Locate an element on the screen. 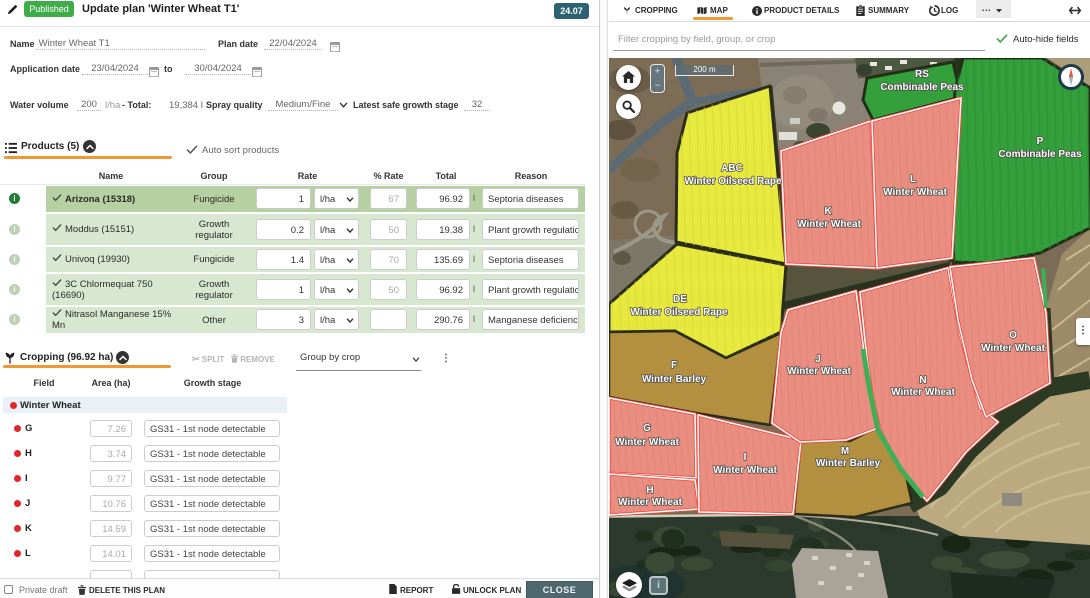 The height and width of the screenshot is (598, 1090). svg-text: RS is located at coordinates (922, 74).